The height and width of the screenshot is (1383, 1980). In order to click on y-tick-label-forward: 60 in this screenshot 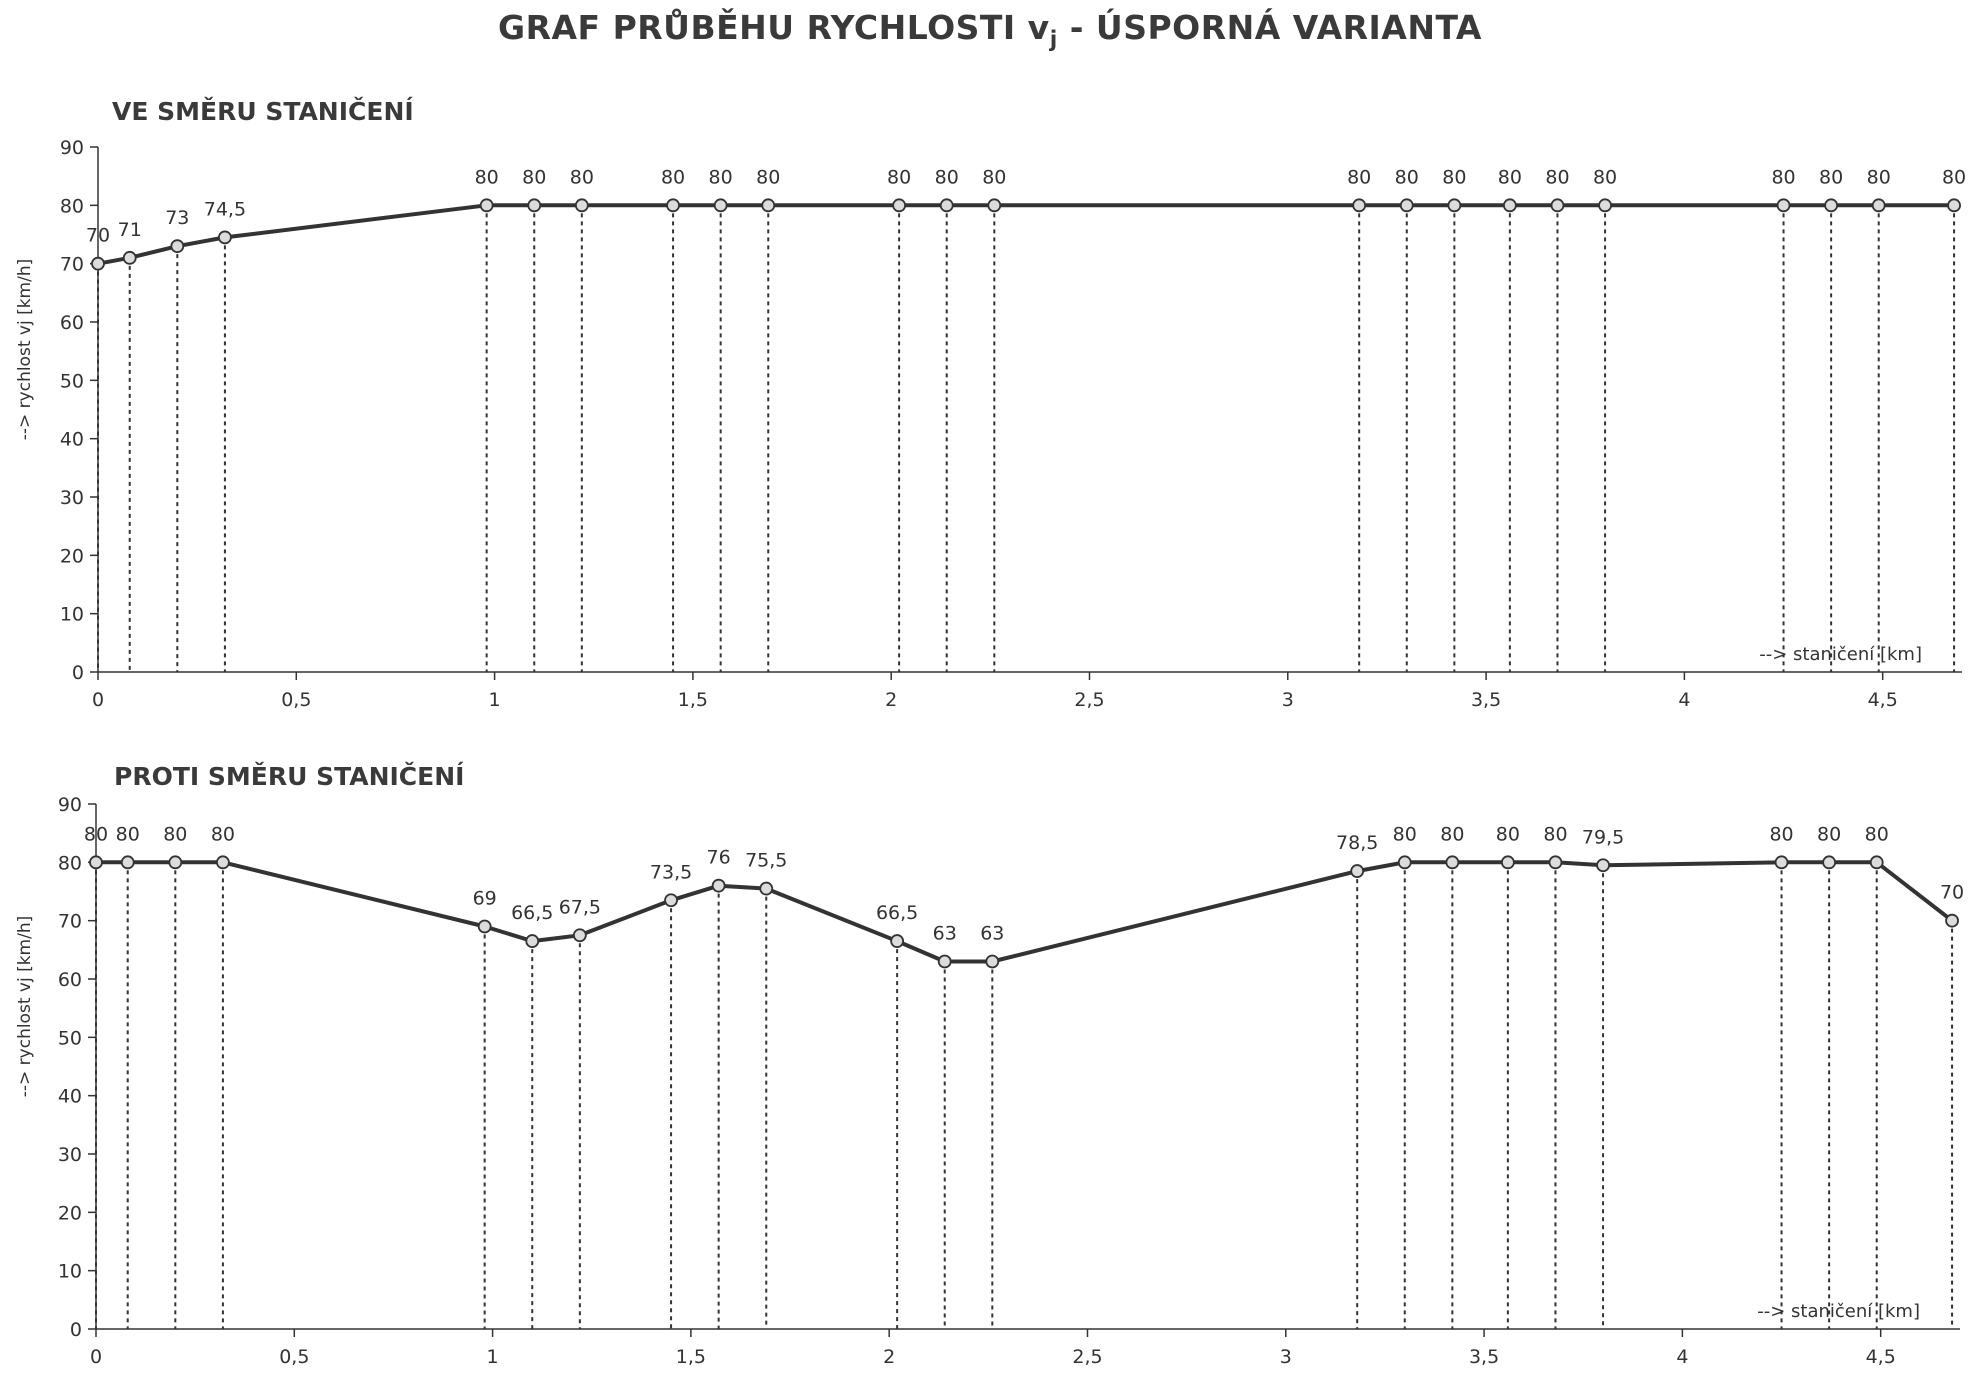, I will do `click(72, 323)`.